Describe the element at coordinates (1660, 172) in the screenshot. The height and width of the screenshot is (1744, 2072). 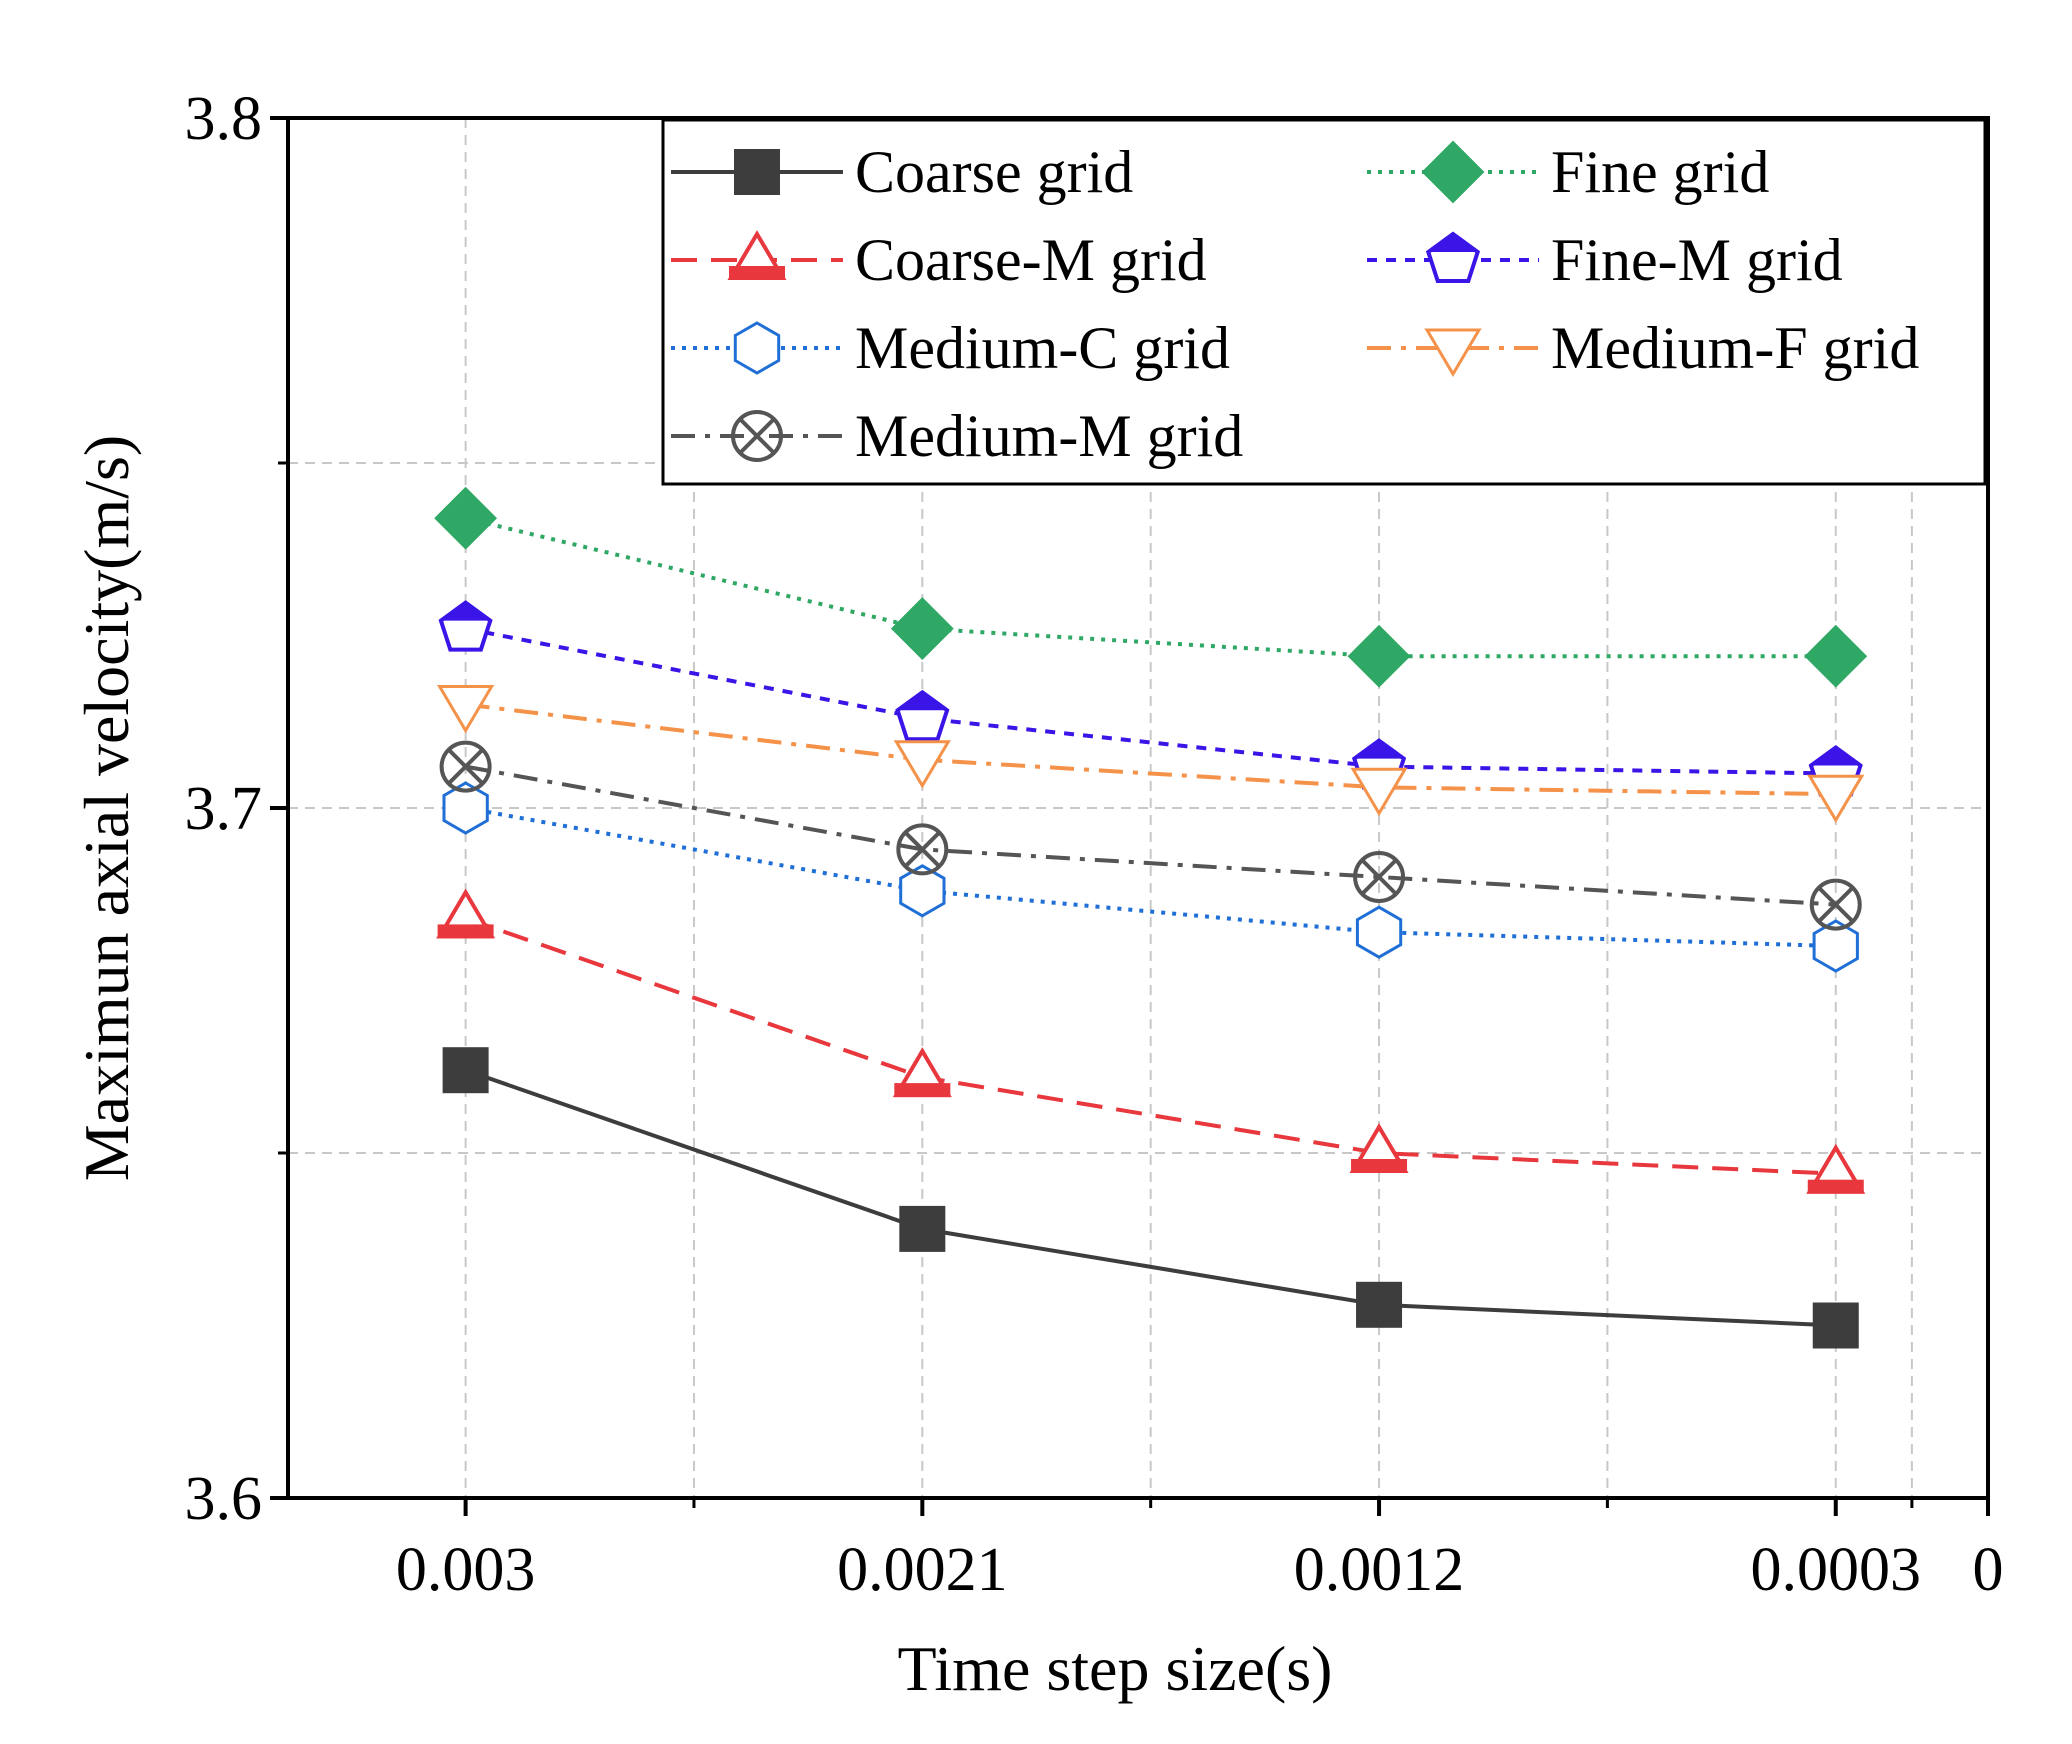
I see `legend-label: Fine grid` at that location.